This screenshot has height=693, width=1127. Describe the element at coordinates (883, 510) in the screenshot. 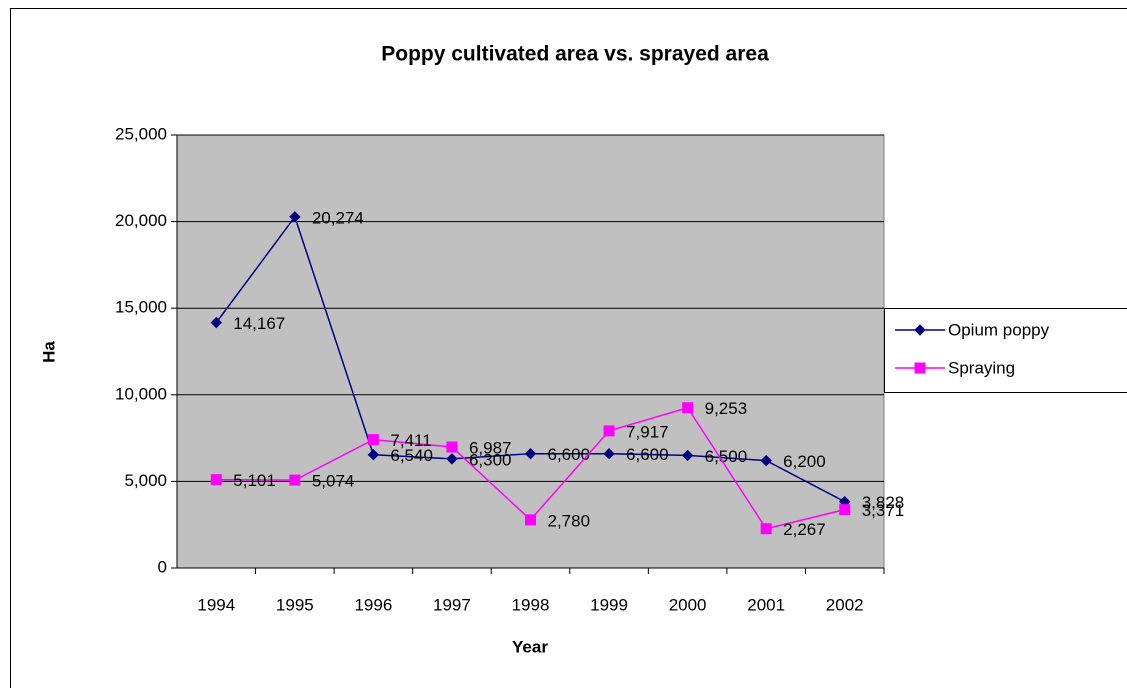

I see `data-label: 3,371` at that location.